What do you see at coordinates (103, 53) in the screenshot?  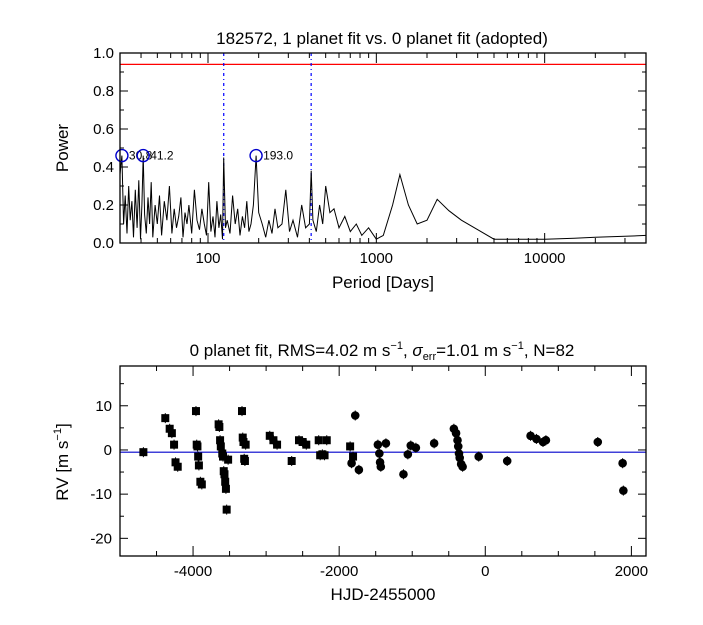 I see `periodogram-y-tick-label-5: 1.0` at bounding box center [103, 53].